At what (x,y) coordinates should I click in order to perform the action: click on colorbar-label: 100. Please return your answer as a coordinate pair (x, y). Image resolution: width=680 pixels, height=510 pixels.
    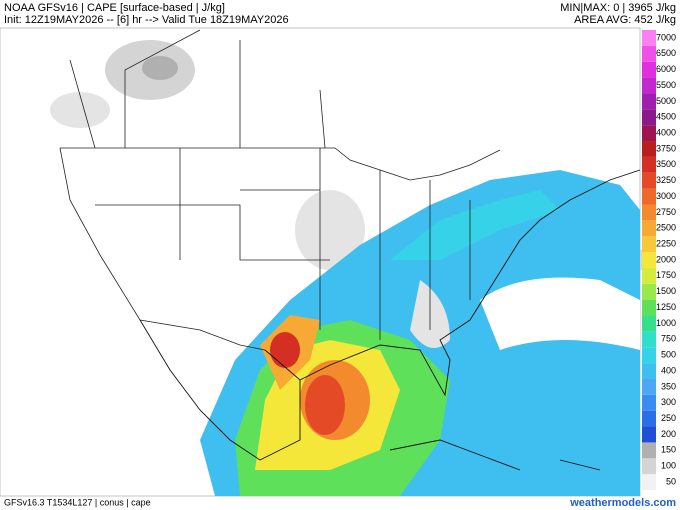
    Looking at the image, I should click on (668, 466).